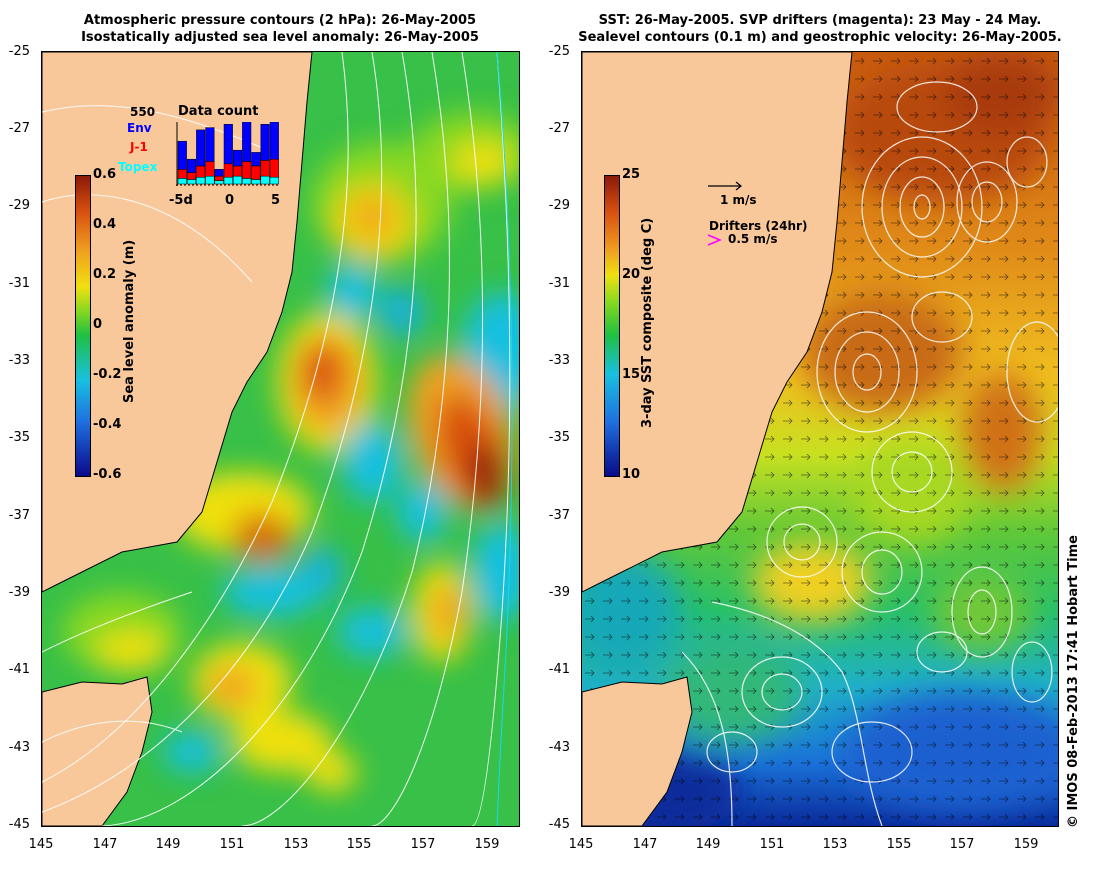 The width and height of the screenshot is (1100, 870). What do you see at coordinates (631, 474) in the screenshot?
I see `sst-colorbar-tick: 10` at bounding box center [631, 474].